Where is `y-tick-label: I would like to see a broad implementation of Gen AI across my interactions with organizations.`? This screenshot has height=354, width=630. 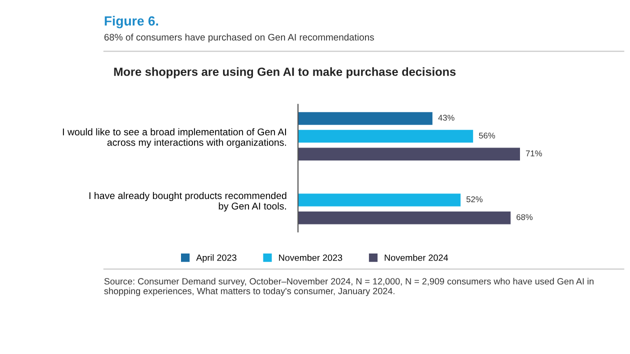
y-tick-label: I would like to see a broad implementation of Gen AI across my interactions with organizations. is located at coordinates (174, 138).